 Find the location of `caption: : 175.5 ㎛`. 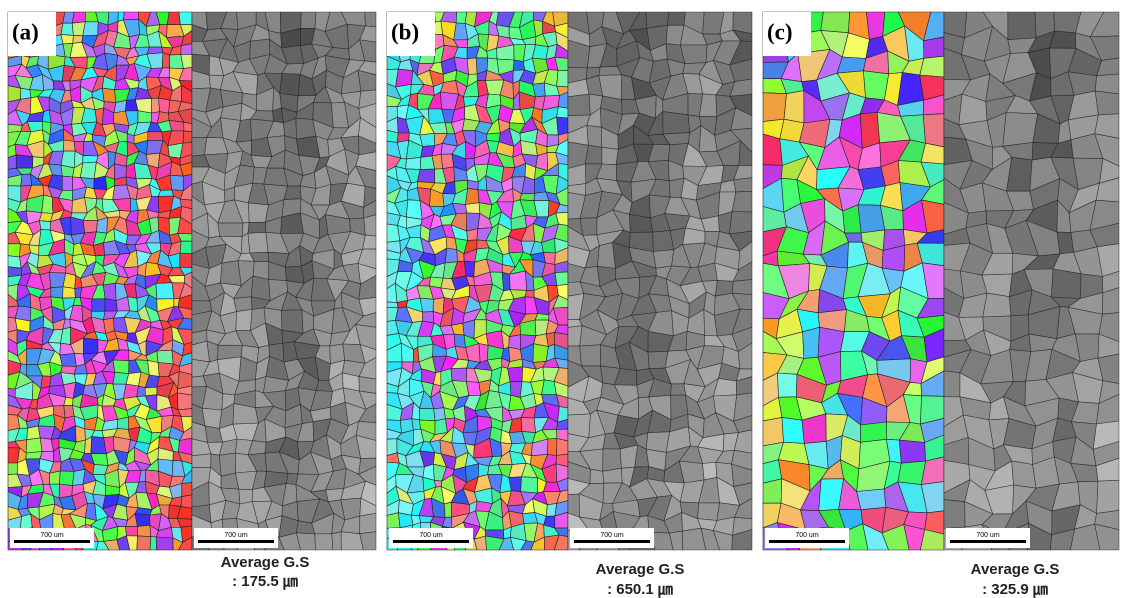

caption: : 175.5 ㎛ is located at coordinates (265, 582).